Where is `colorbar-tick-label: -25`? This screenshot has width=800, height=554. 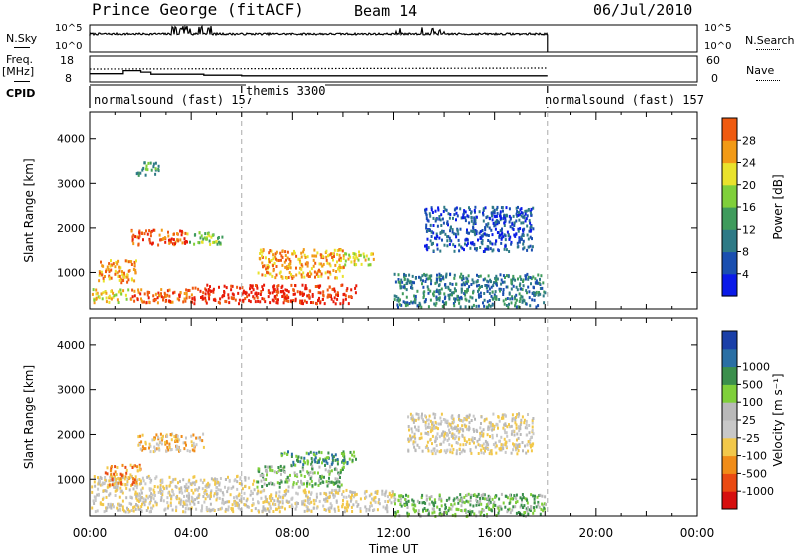 colorbar-tick-label: -25 is located at coordinates (751, 438).